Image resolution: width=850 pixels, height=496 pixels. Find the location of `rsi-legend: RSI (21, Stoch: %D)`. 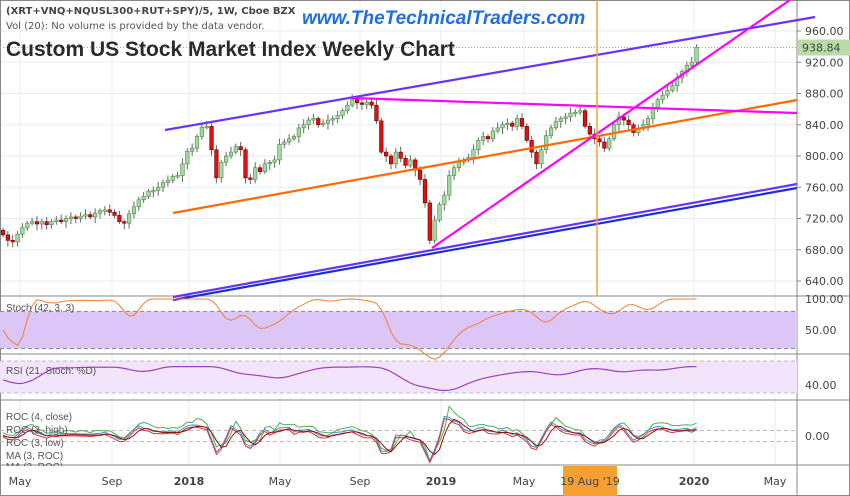

rsi-legend: RSI (21, Stoch: %D) is located at coordinates (51, 371).